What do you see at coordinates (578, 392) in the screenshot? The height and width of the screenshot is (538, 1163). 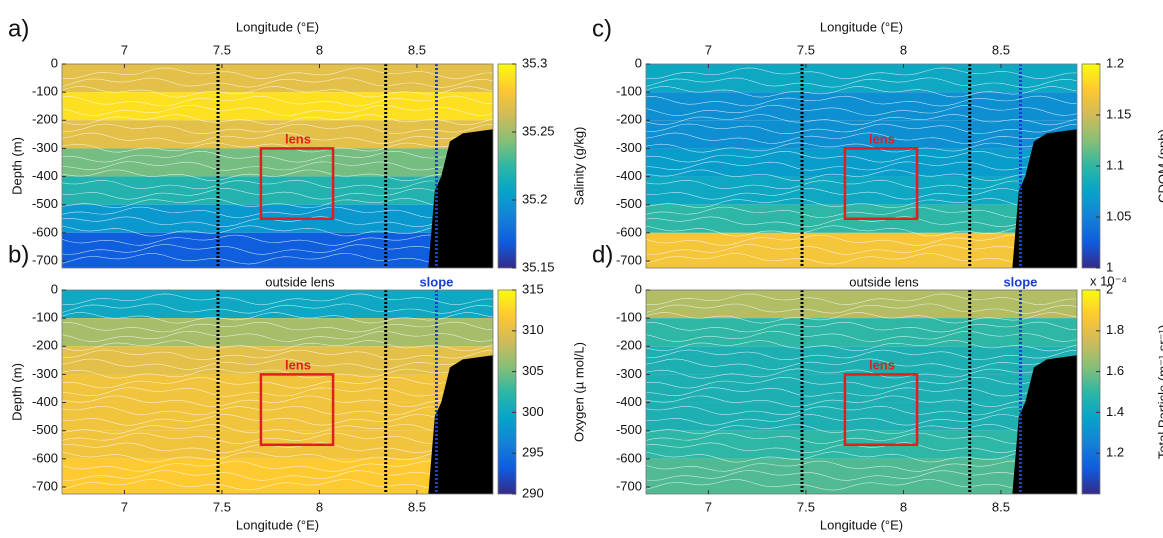 I see `colorbar-label: Oxygen (µ mol/L)` at bounding box center [578, 392].